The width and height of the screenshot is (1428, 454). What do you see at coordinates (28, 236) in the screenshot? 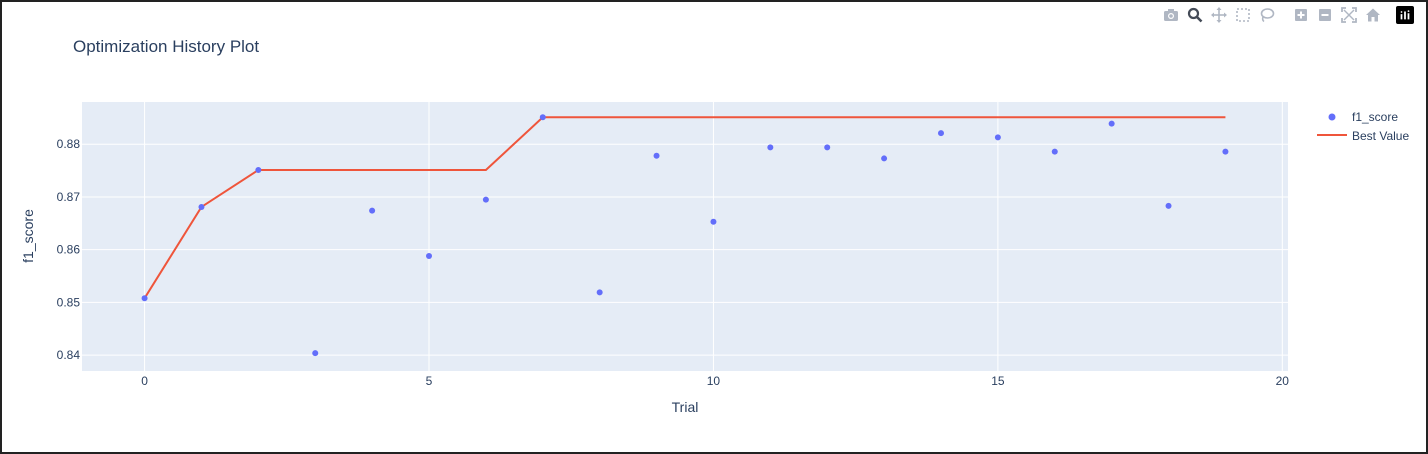
I see `y-axis-title: f1_score` at bounding box center [28, 236].